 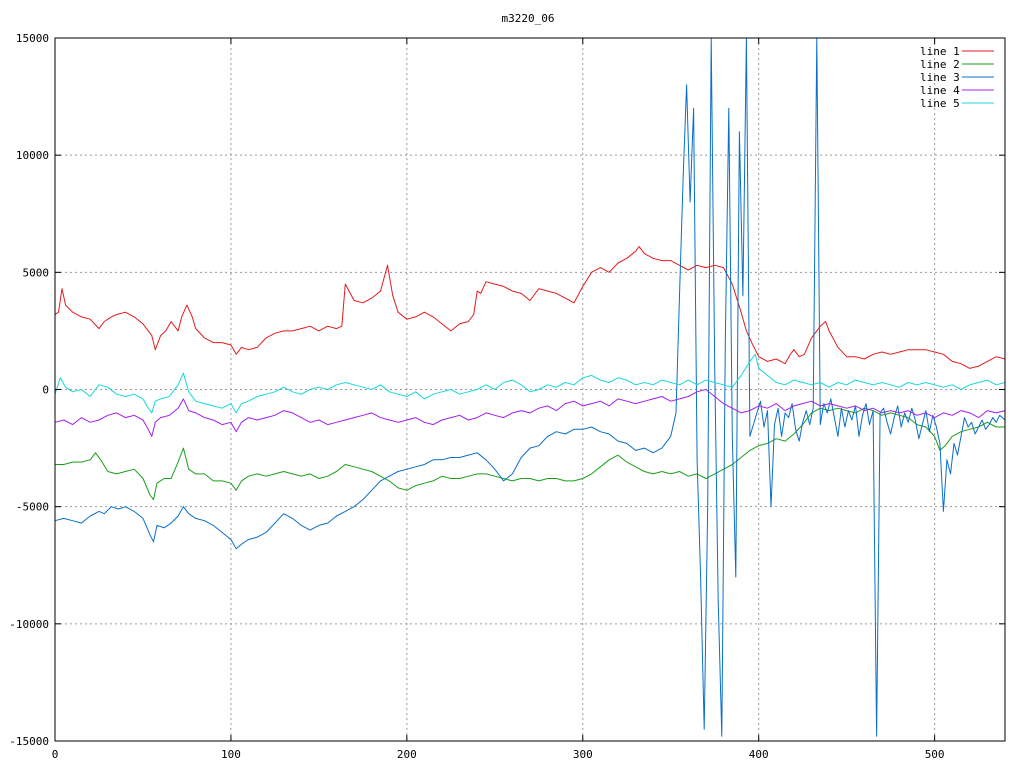 What do you see at coordinates (32, 155) in the screenshot?
I see `y-tick-label: 10000` at bounding box center [32, 155].